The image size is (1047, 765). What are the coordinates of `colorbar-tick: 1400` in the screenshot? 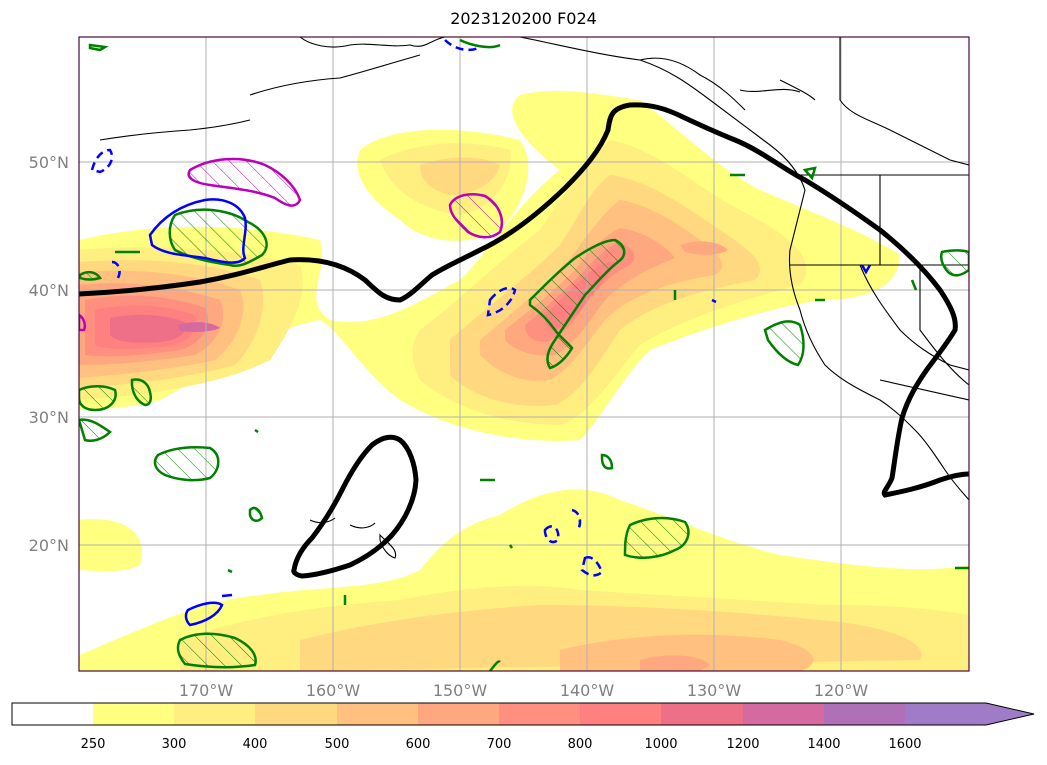 It's located at (823, 744).